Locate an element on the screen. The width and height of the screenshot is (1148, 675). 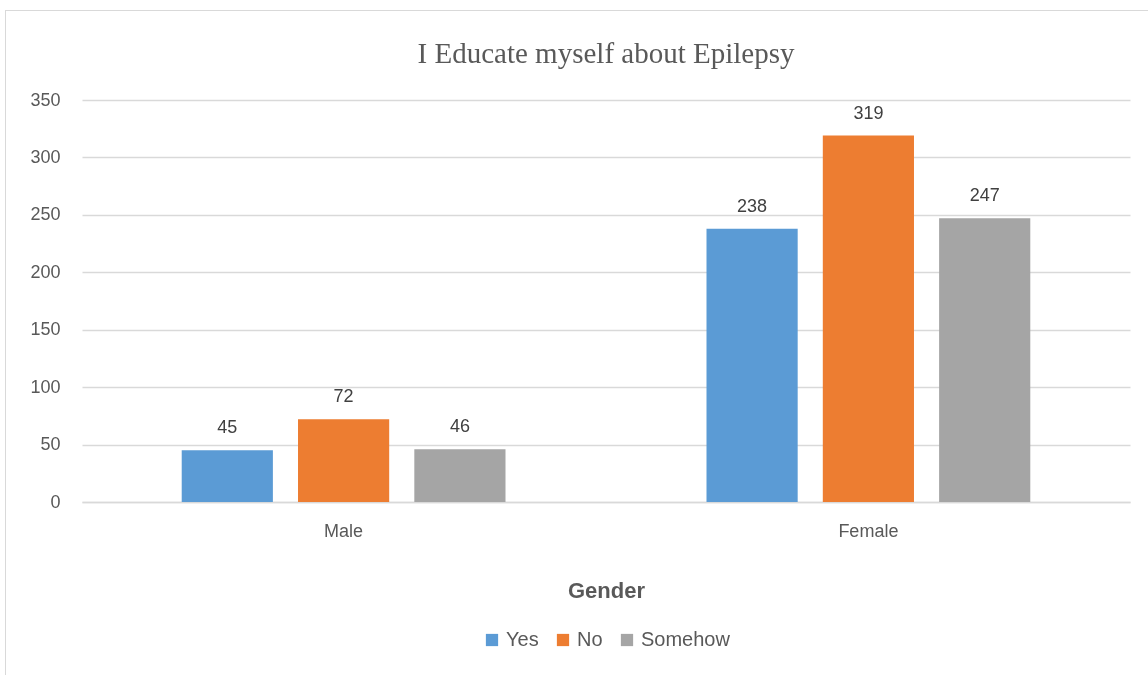
legend-label: Yes is located at coordinates (522, 639).